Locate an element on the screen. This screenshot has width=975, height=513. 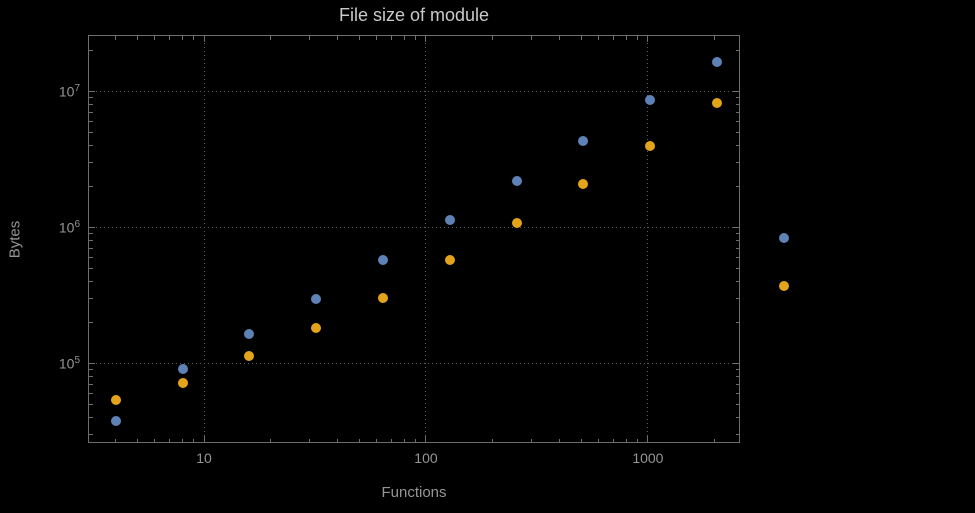
x-axis-label: Functions is located at coordinates (414, 492).